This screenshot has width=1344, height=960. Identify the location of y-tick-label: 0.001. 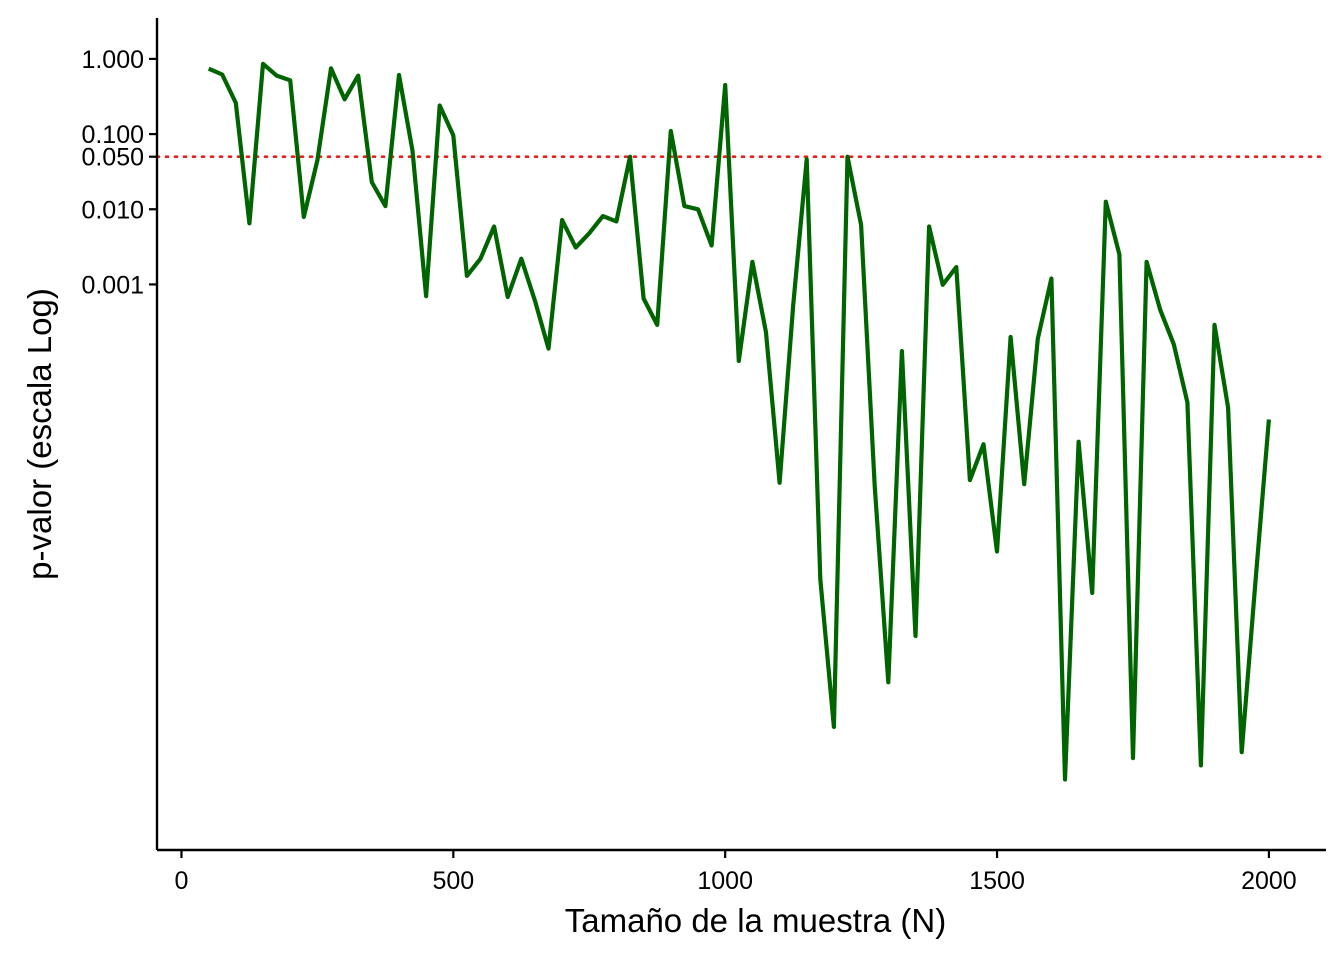
(112, 285).